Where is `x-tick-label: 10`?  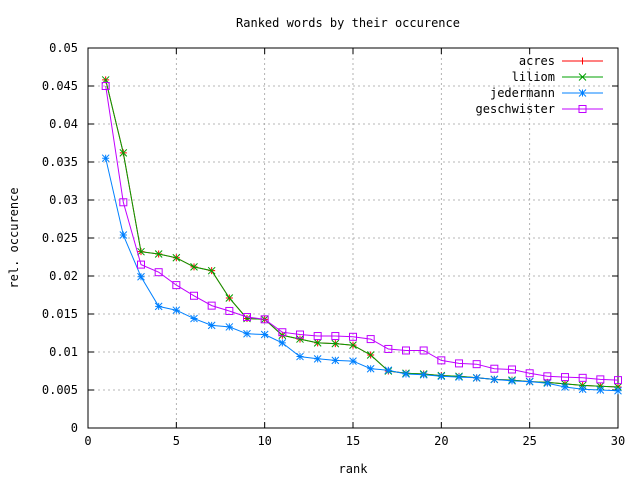 x-tick-label: 10 is located at coordinates (264, 441).